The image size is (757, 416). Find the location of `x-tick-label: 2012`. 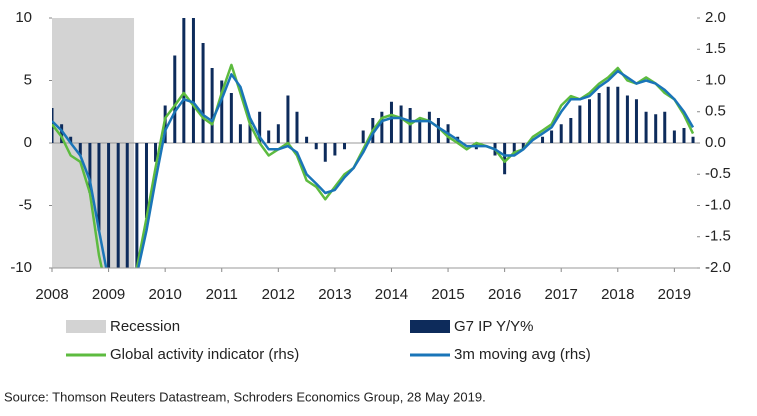

x-tick-label: 2012 is located at coordinates (278, 294).